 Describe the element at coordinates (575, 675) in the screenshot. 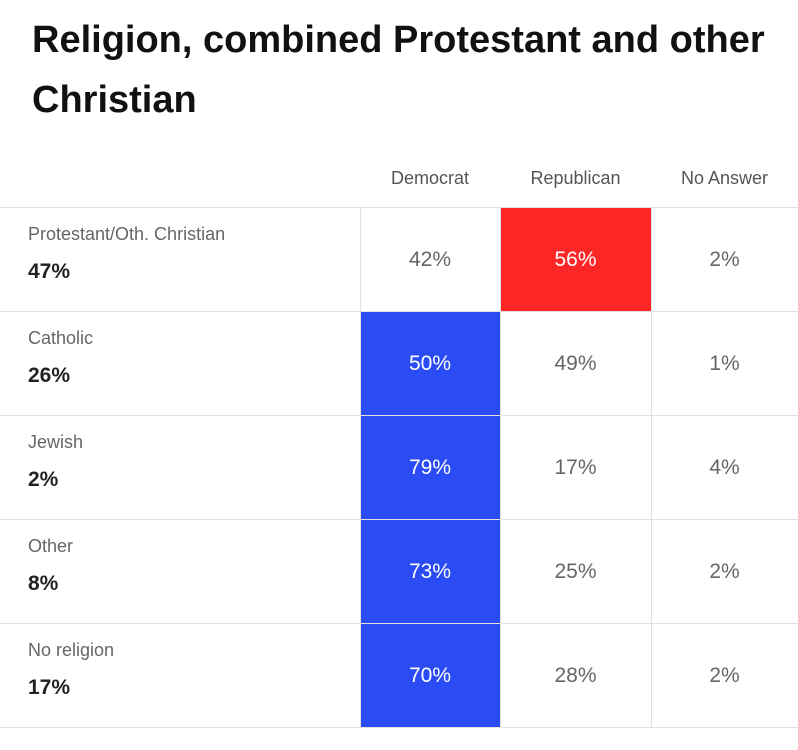

I see `value-cell: 28%` at that location.